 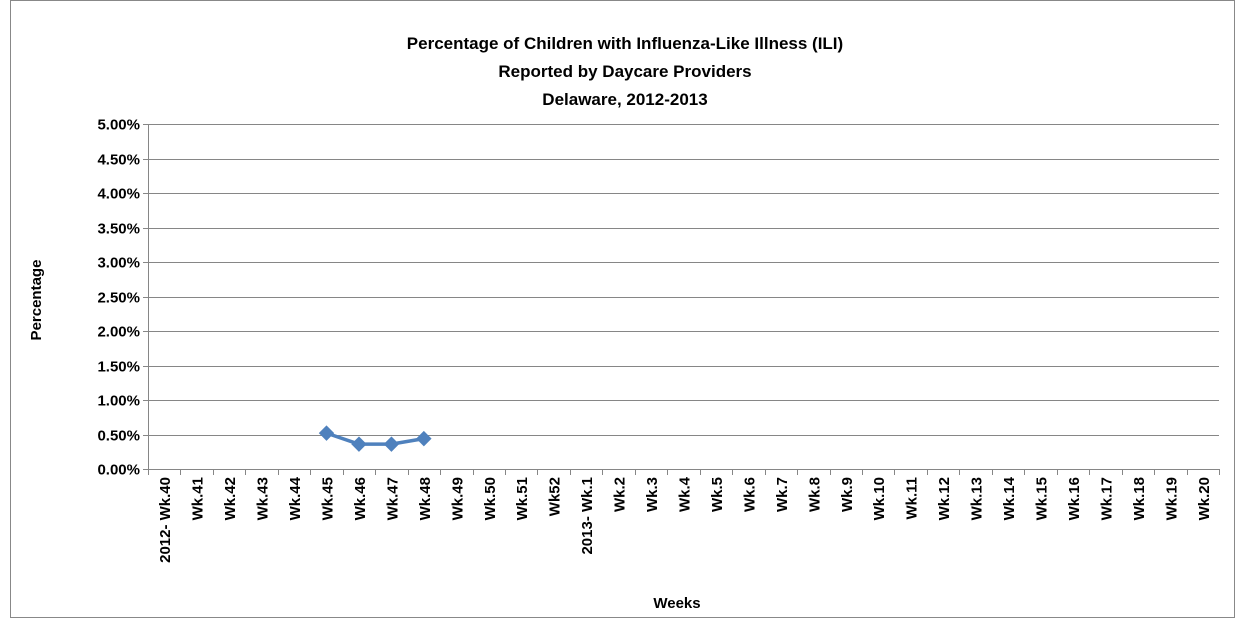 I want to click on y-tick-label: 2.50%, so click(x=118, y=298).